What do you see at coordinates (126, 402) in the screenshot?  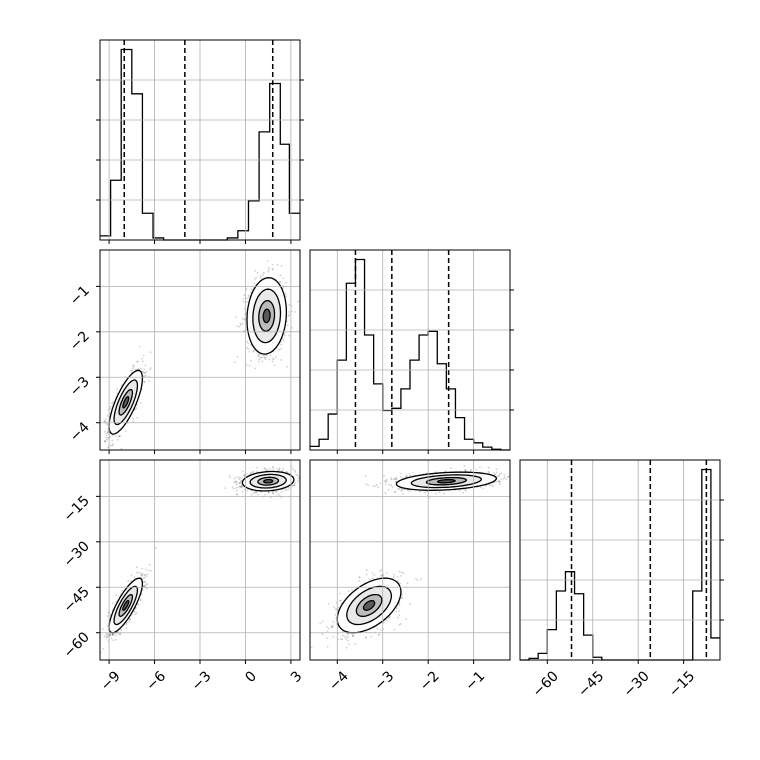 I see `density-contour` at bounding box center [126, 402].